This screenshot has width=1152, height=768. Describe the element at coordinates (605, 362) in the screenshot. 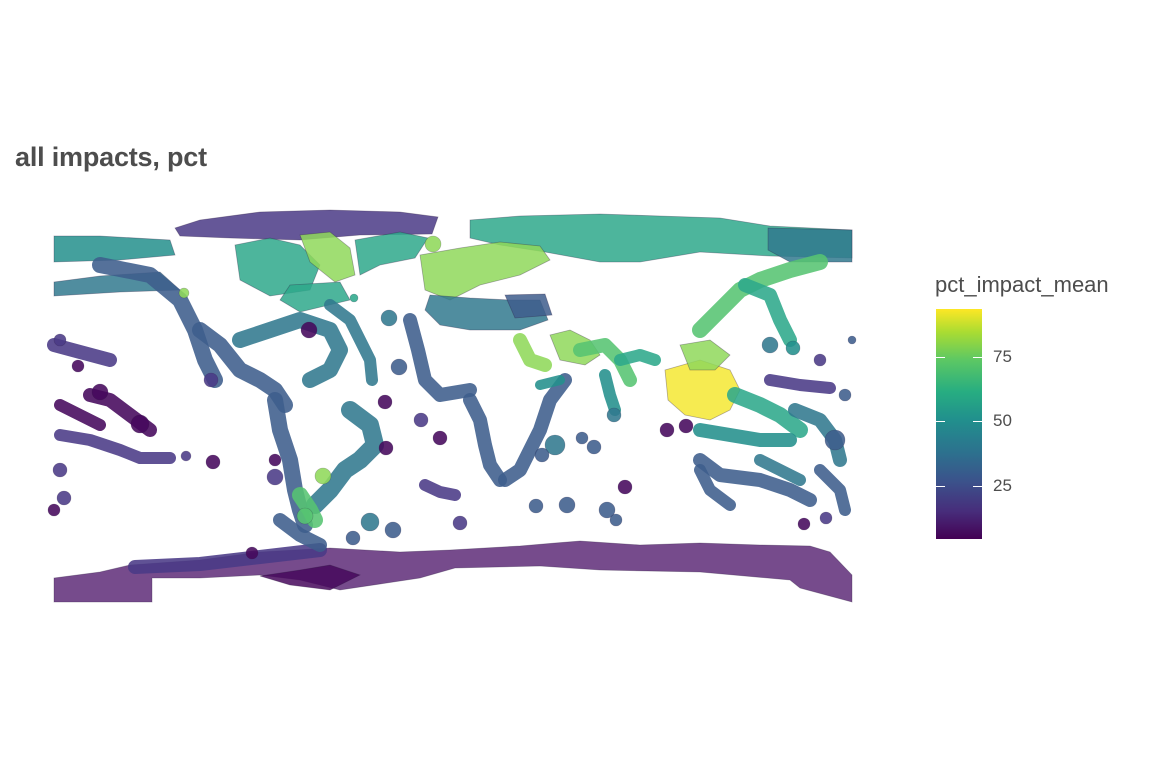

I see `arabian-sea` at that location.